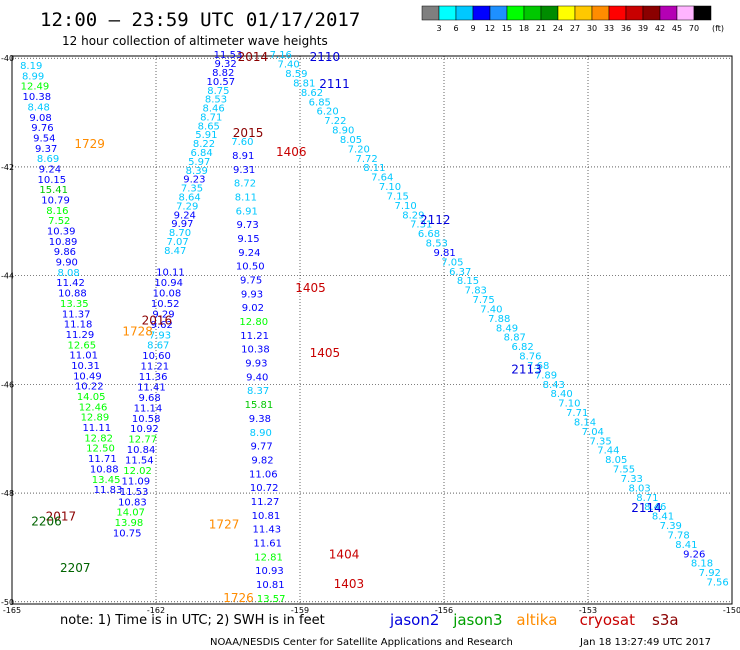 Image resolution: width=740 pixels, height=650 pixels. What do you see at coordinates (643, 28) in the screenshot?
I see `colorbar-label: 39` at bounding box center [643, 28].